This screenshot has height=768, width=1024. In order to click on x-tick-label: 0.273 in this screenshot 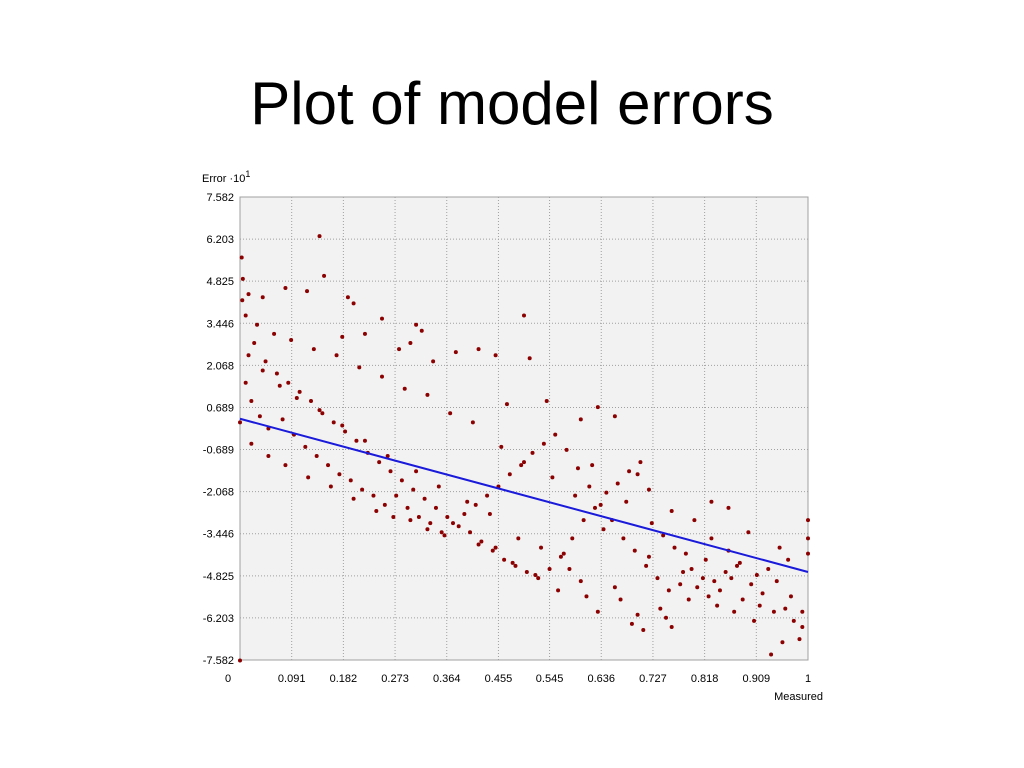, I will do `click(395, 679)`.